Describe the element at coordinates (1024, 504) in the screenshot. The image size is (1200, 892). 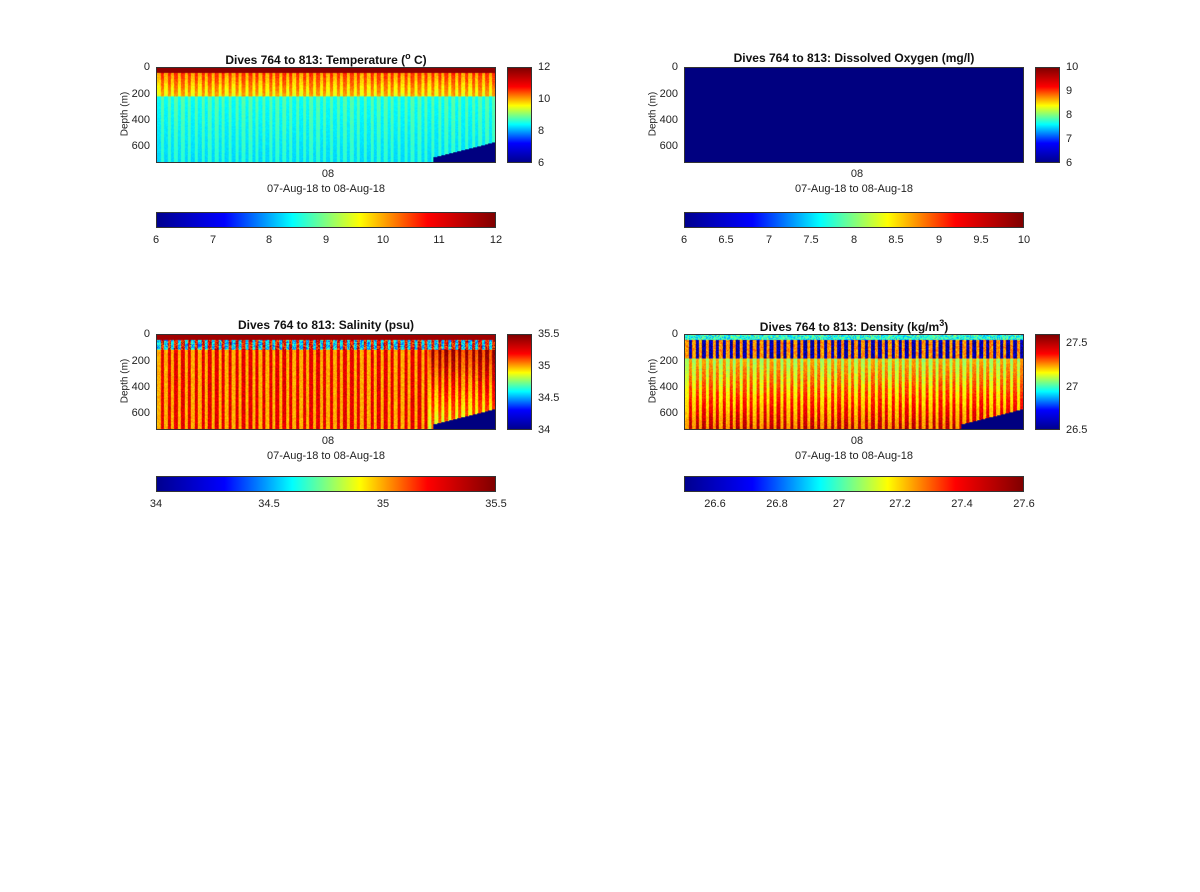
I see `colorbar-tick: 27.6` at that location.